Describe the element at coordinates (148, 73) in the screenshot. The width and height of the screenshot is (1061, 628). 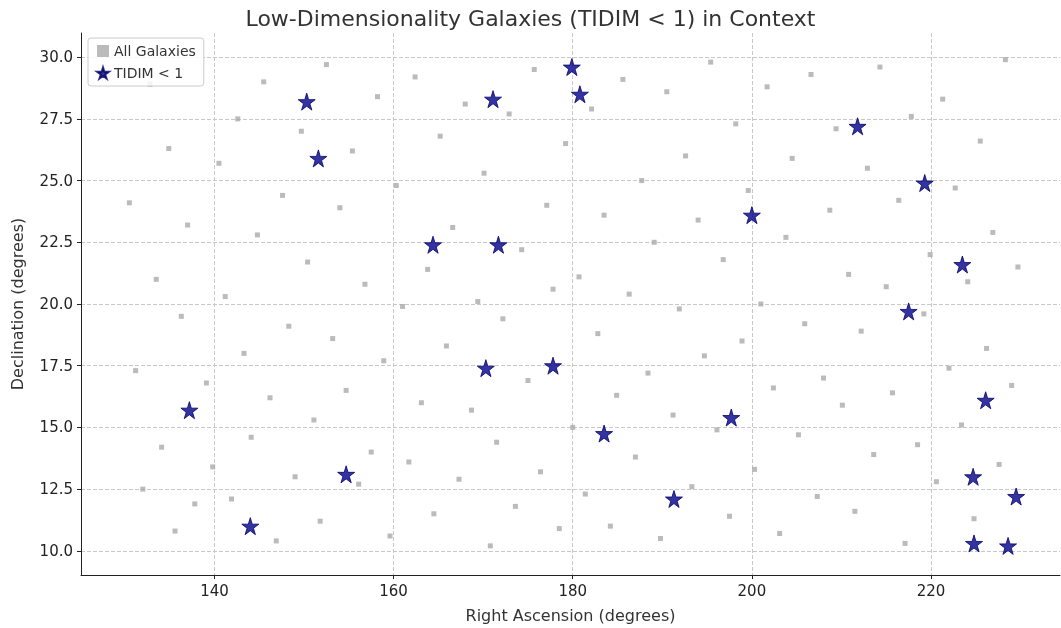
I see `legend-label: TIDIM < 1` at that location.